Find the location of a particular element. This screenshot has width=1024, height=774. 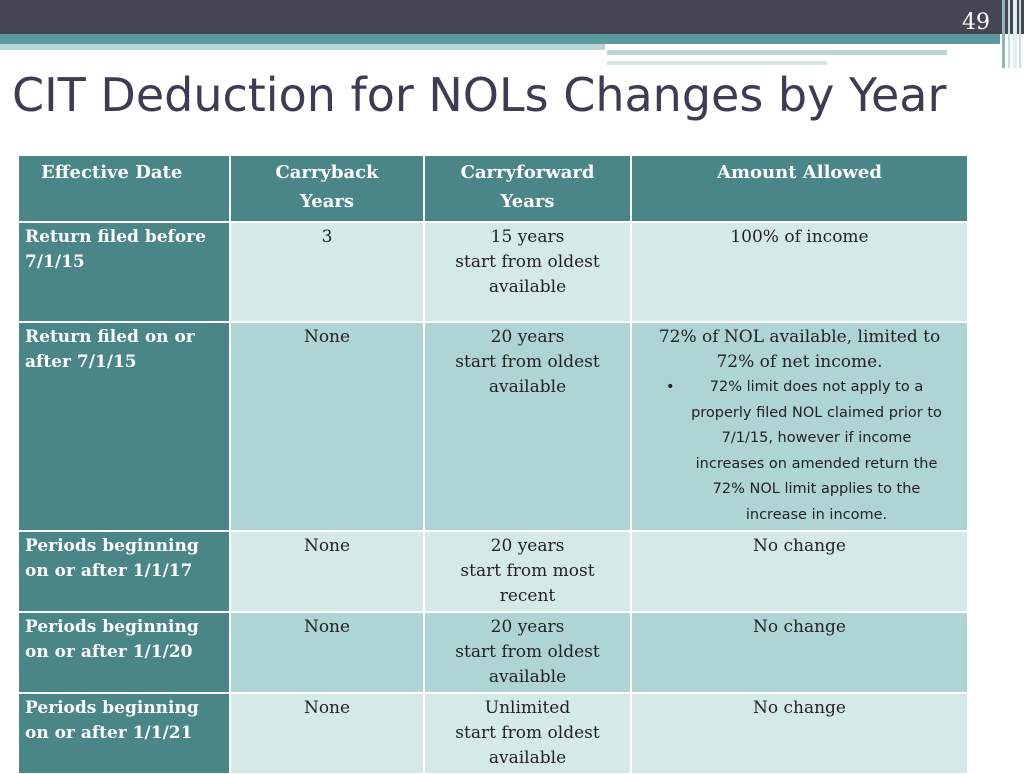

decorative-band-light is located at coordinates (302, 47).